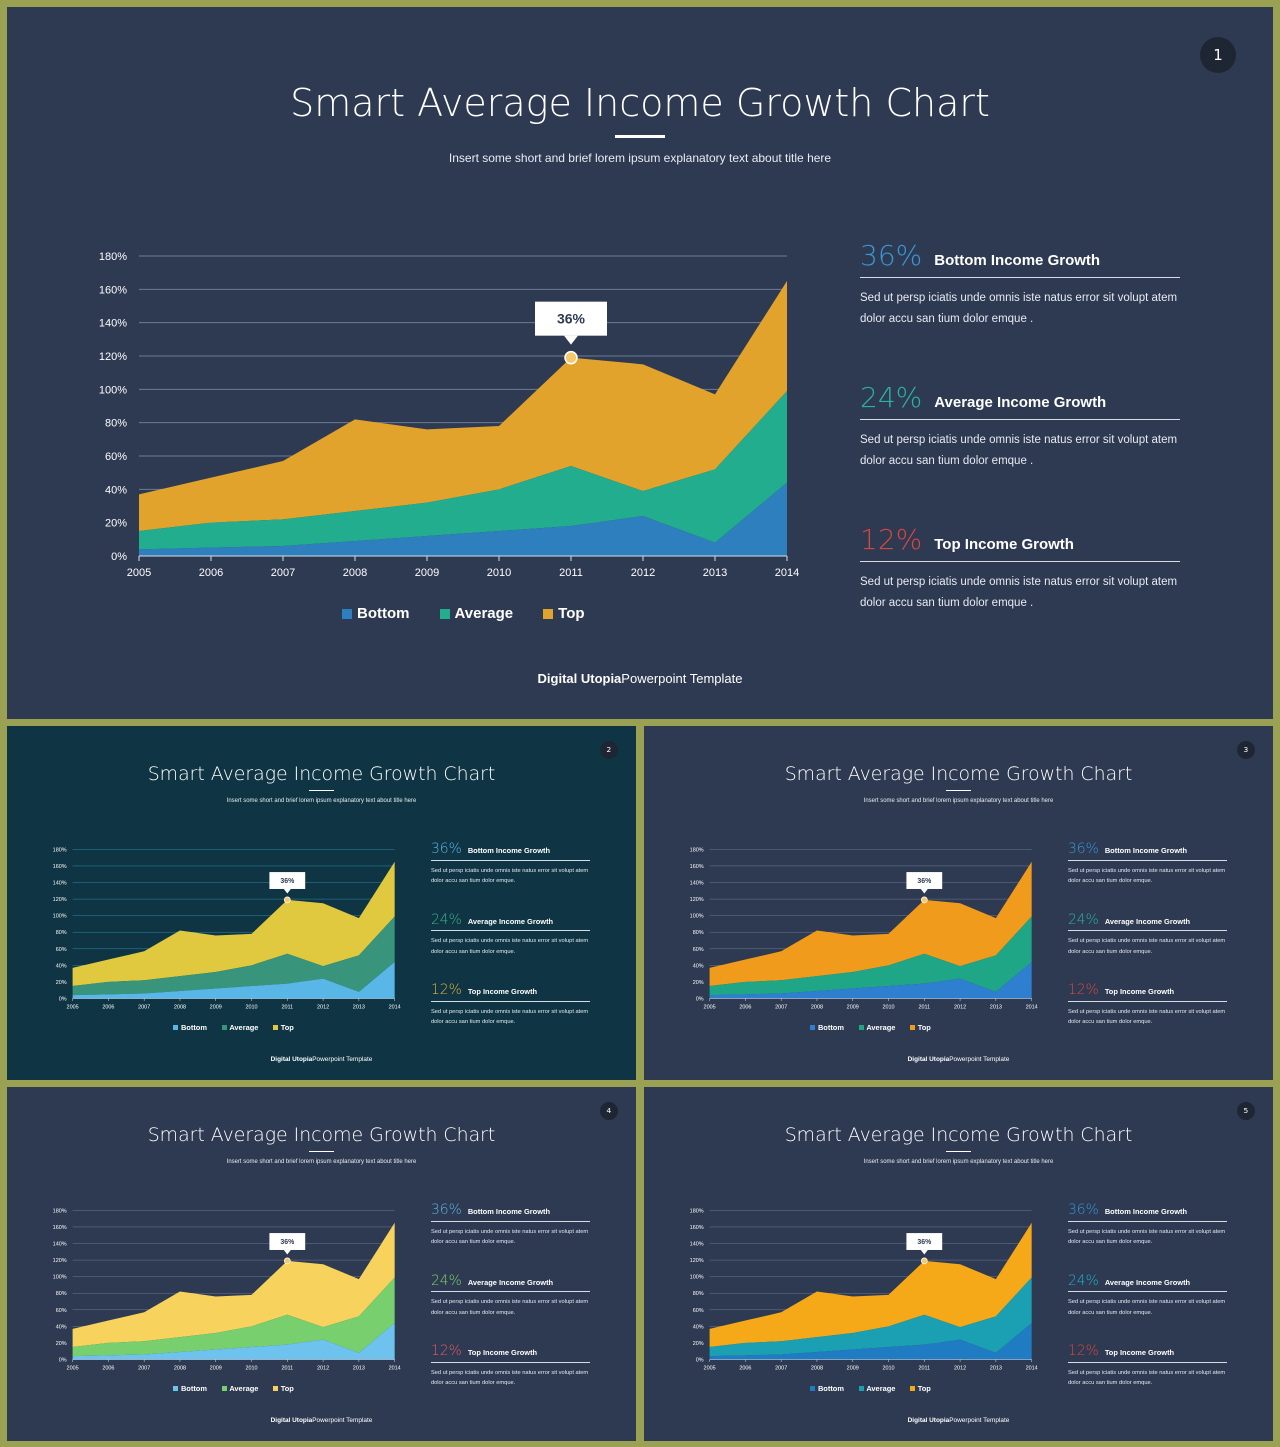 The width and height of the screenshot is (1280, 1447). Describe the element at coordinates (323, 1369) in the screenshot. I see `x-tick-label: 2012` at that location.